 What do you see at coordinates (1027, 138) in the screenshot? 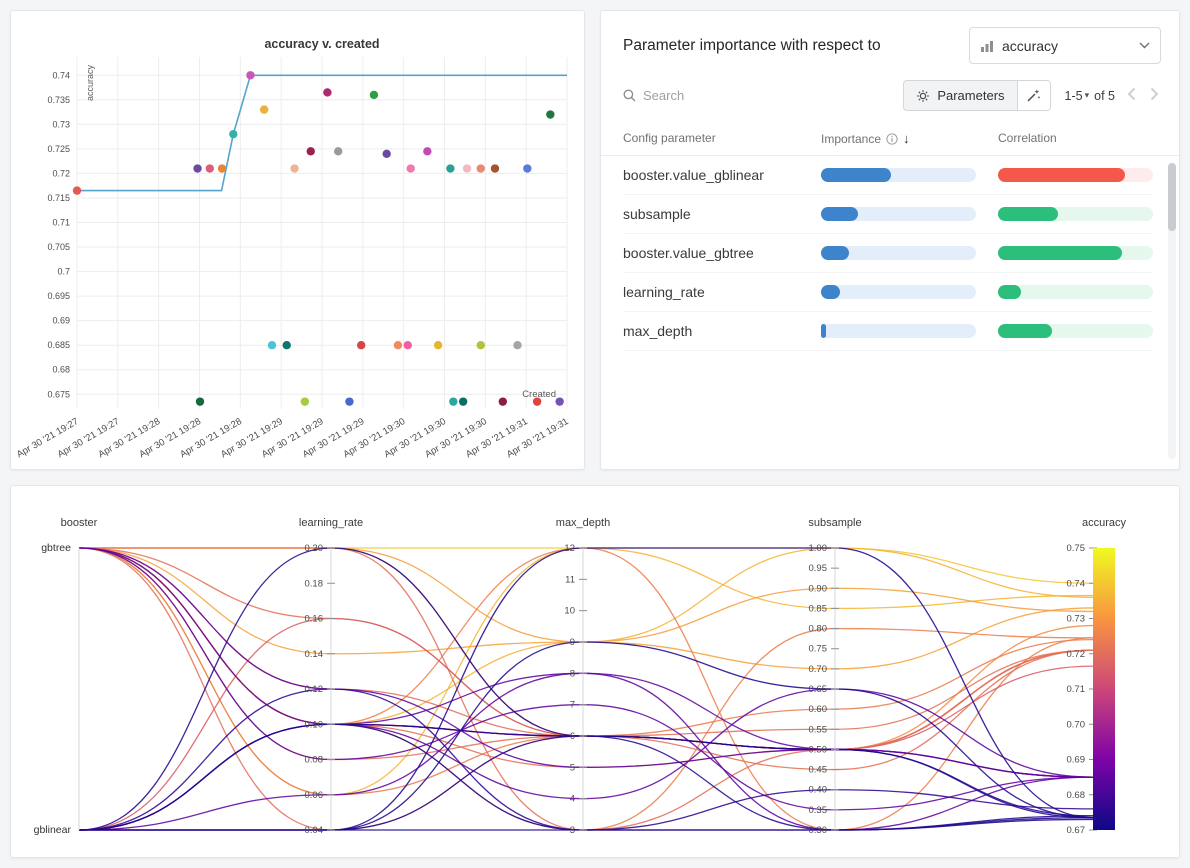
I see `column-correlation: Correlation` at bounding box center [1027, 138].